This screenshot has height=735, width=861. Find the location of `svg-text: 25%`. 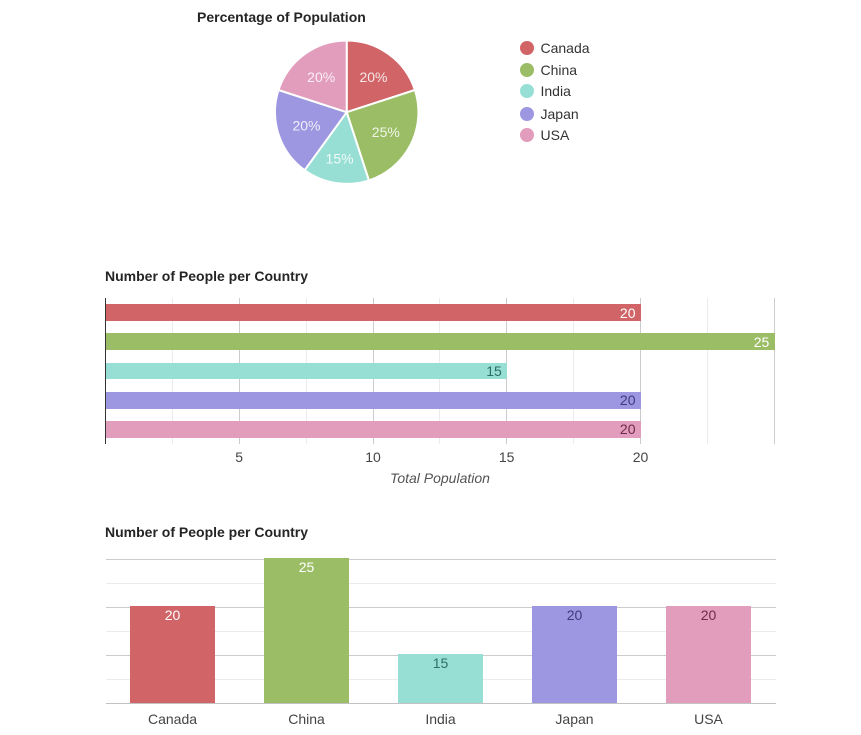

svg-text: 25% is located at coordinates (386, 132).